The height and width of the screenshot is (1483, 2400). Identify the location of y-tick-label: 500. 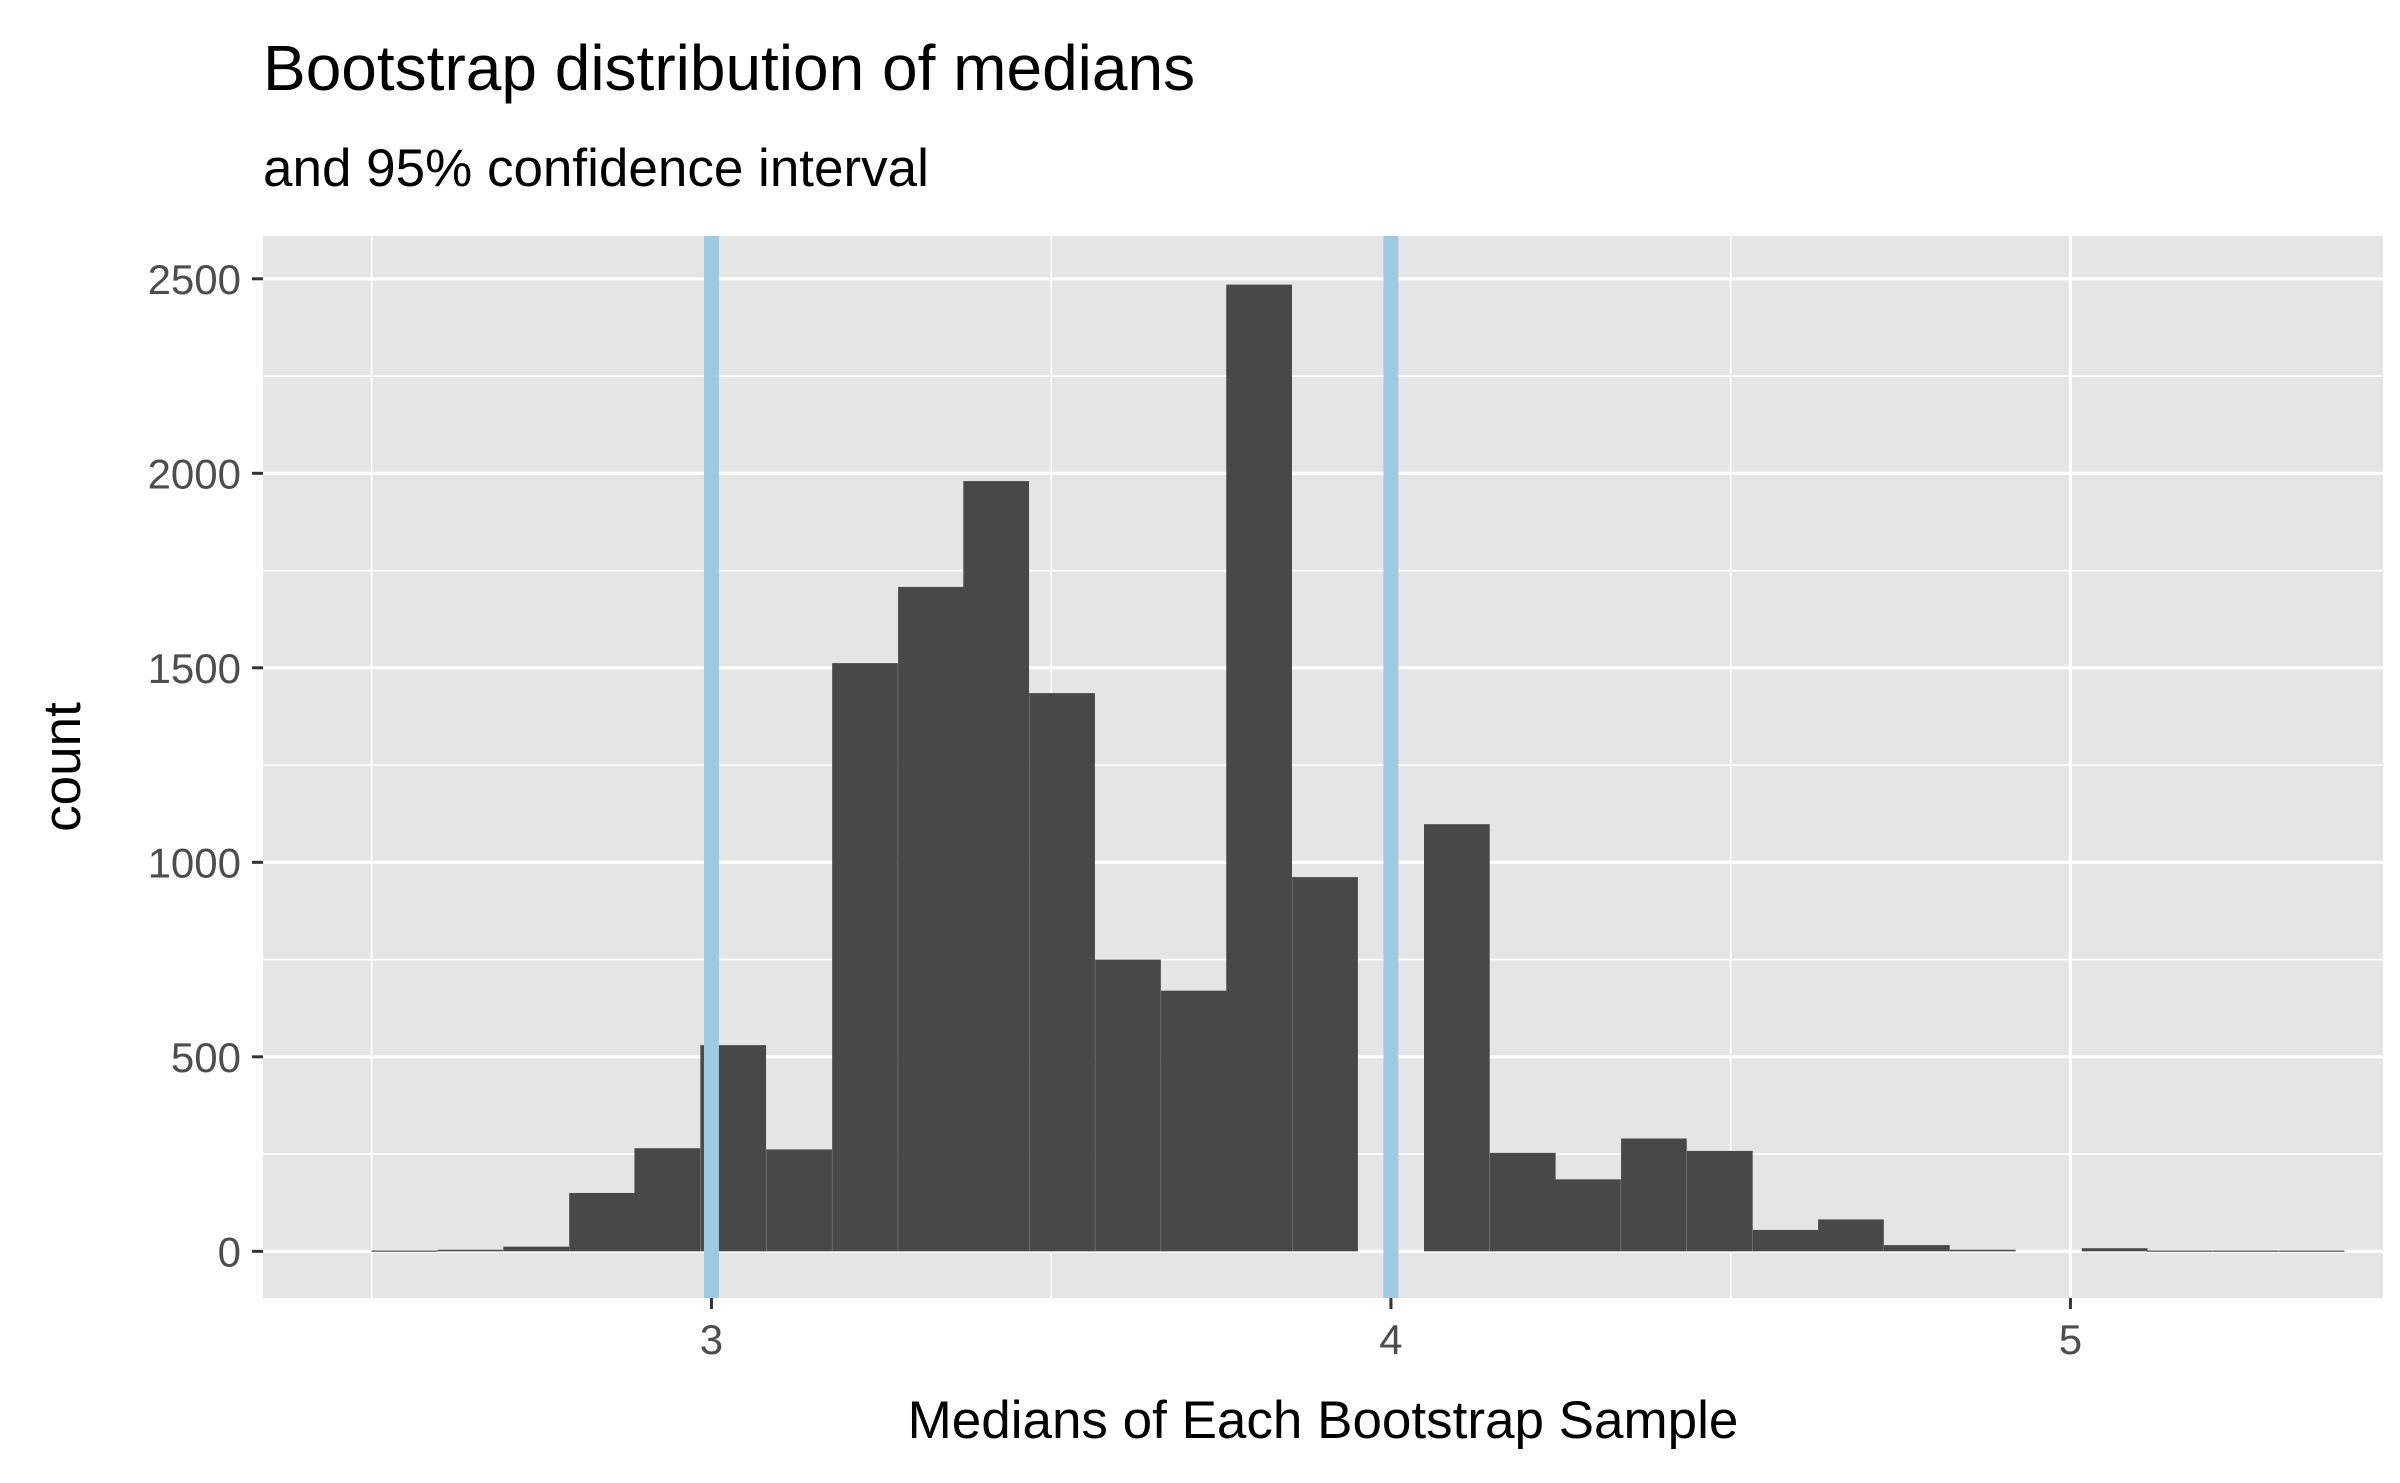
(206, 1057).